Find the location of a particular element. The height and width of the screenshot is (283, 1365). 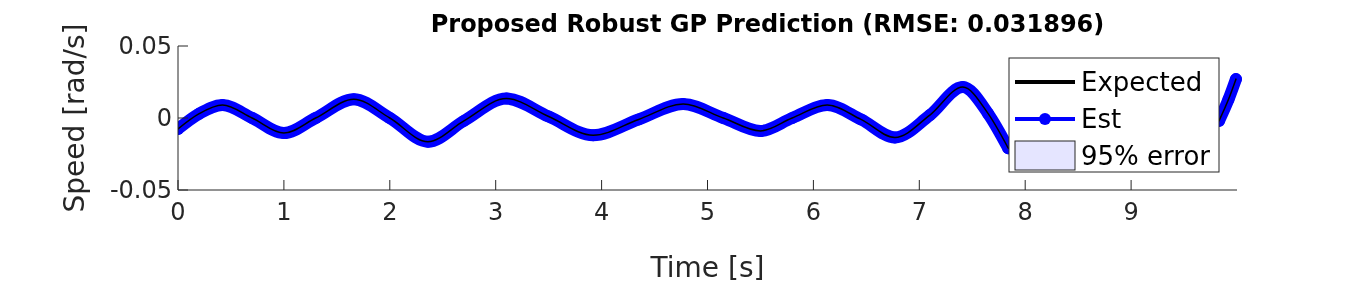

legend-label: Est is located at coordinates (1101, 119).